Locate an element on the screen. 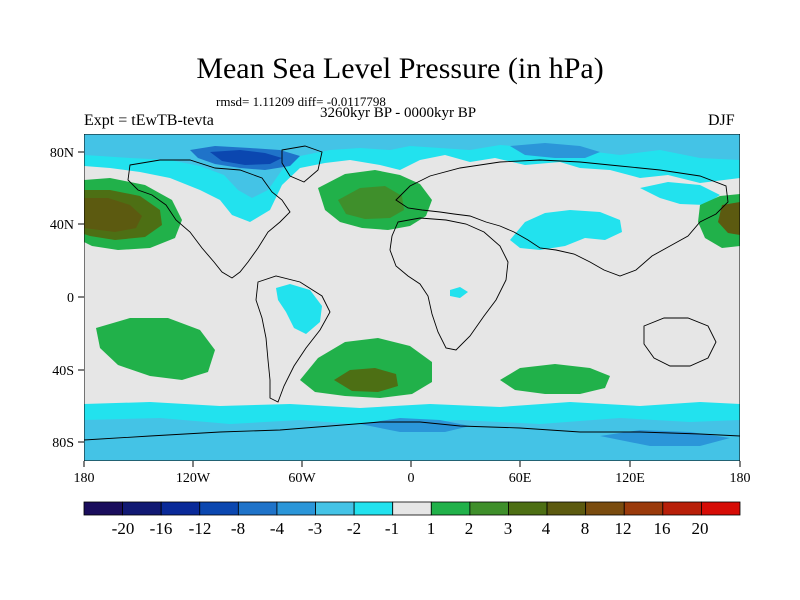 This screenshot has height=600, width=800. period-subtitle: 3260kyr BP - 0000kyr BP is located at coordinates (398, 113).